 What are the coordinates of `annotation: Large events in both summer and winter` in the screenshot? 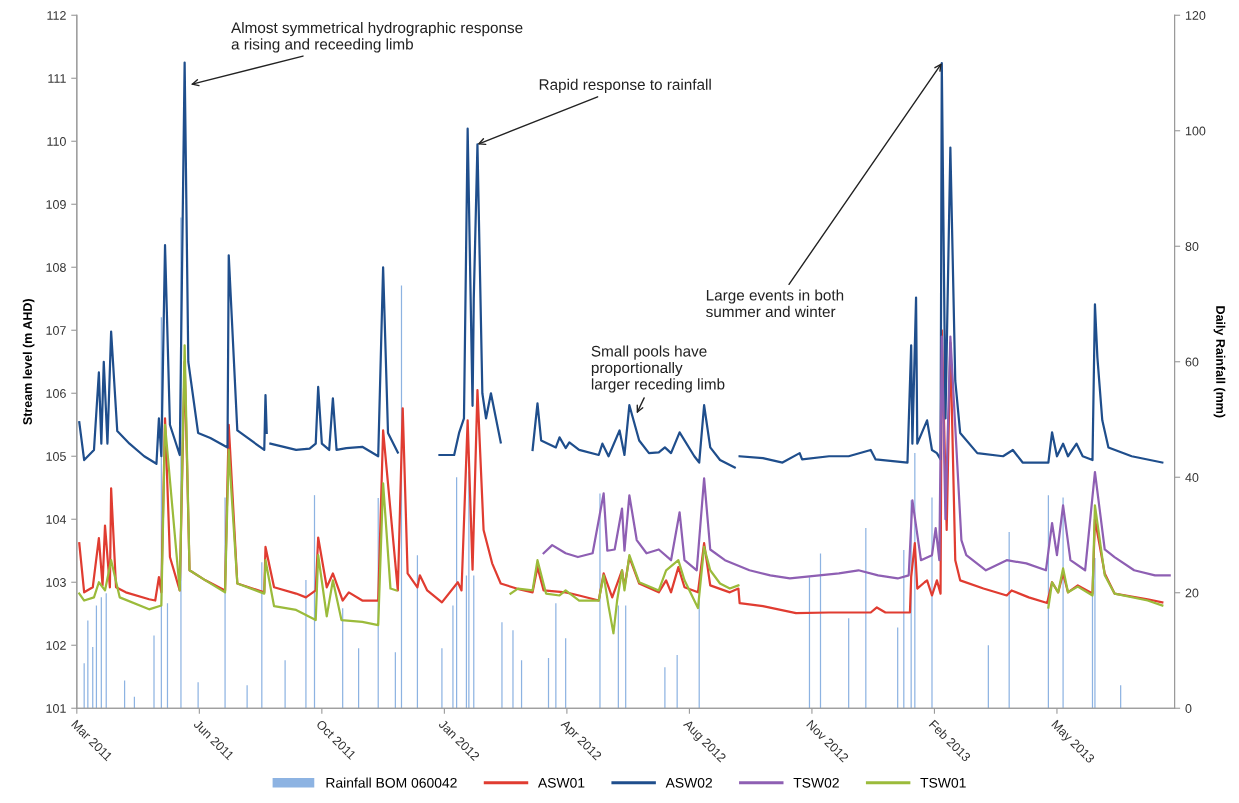 It's located at (775, 303).